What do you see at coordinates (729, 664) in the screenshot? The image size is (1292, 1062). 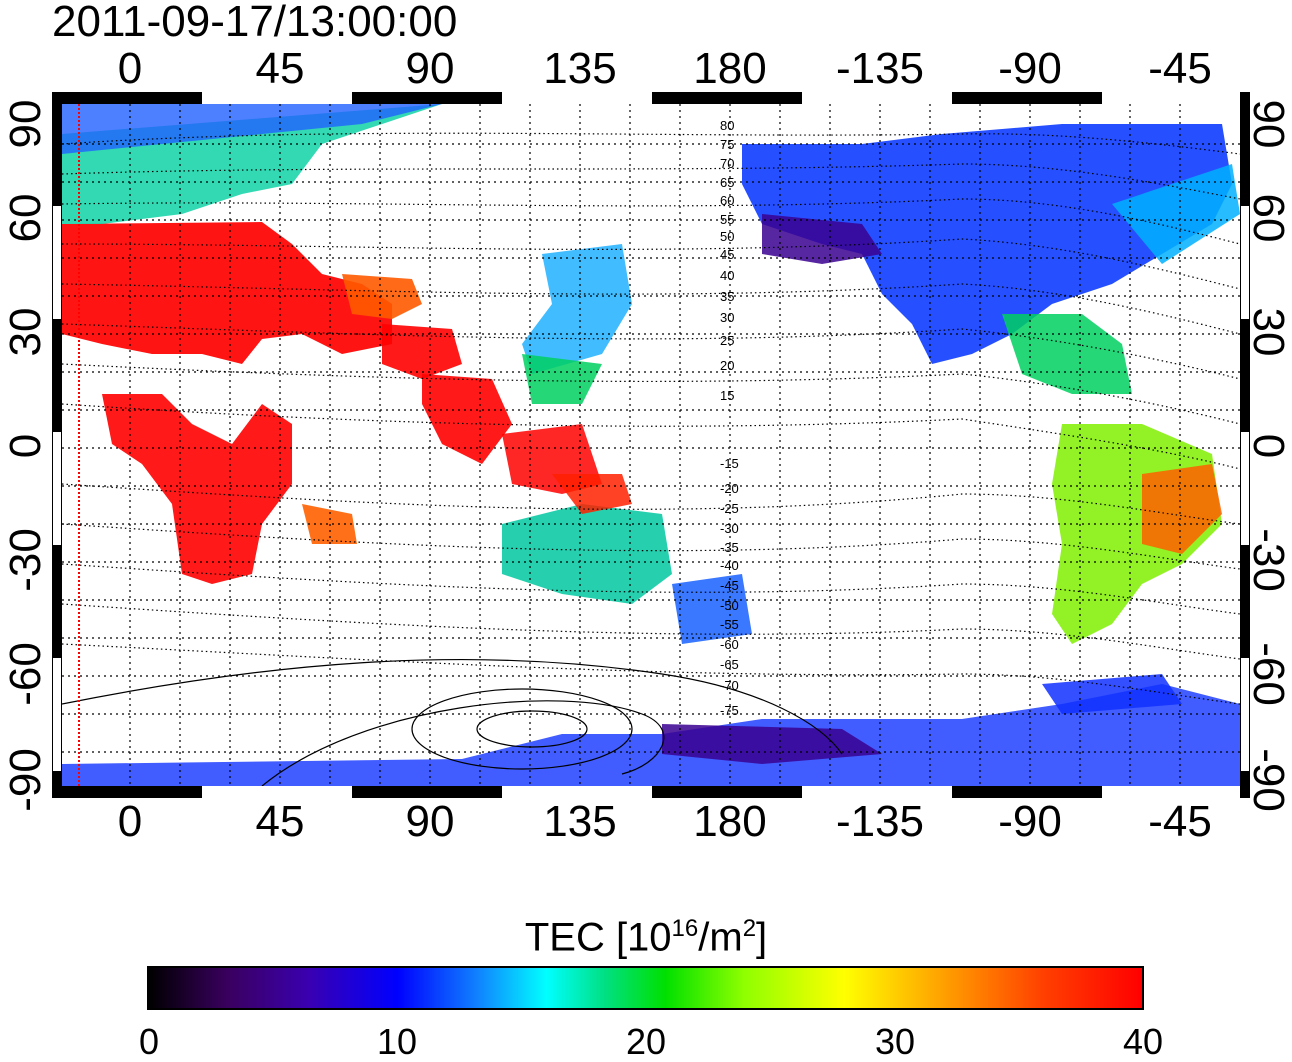 I see `contour-label: -65` at bounding box center [729, 664].